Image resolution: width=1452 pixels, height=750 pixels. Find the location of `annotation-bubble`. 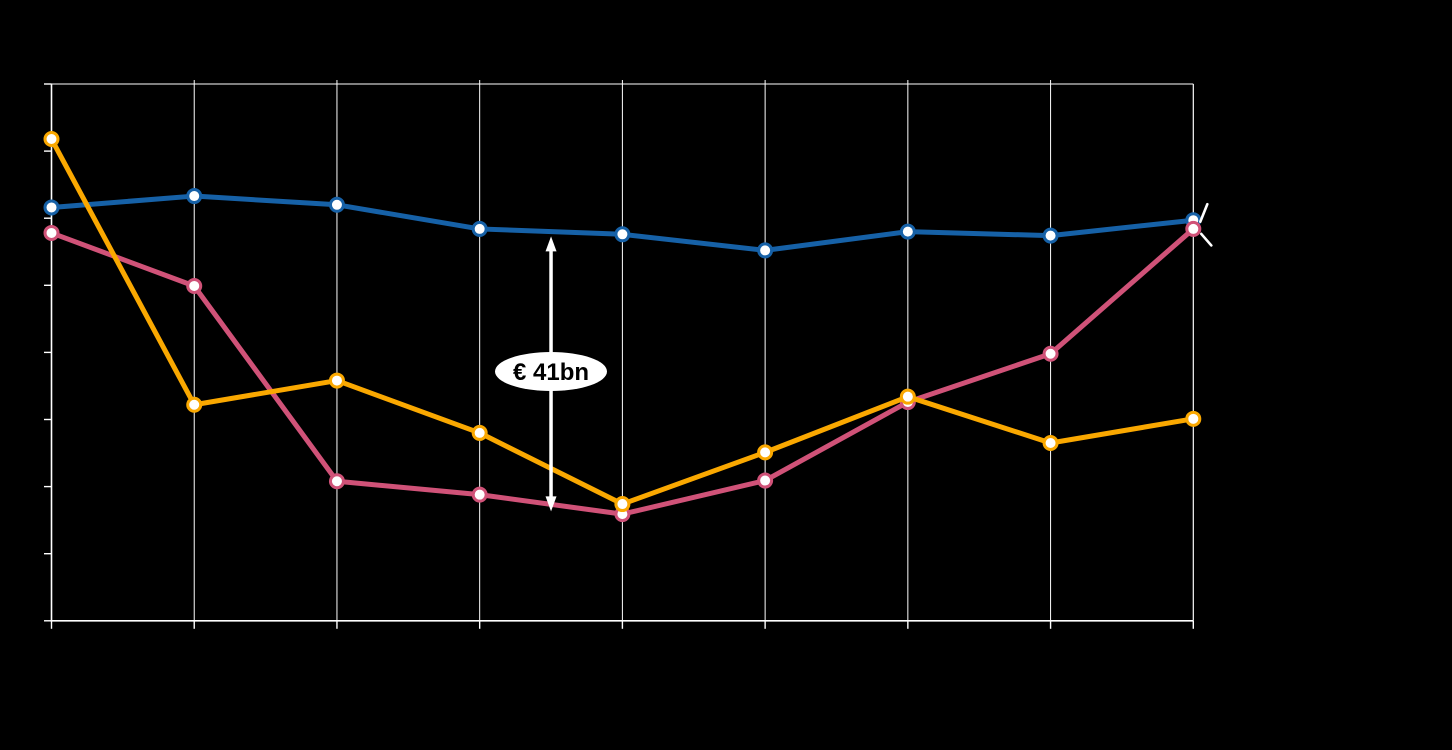

annotation-bubble is located at coordinates (551, 371).